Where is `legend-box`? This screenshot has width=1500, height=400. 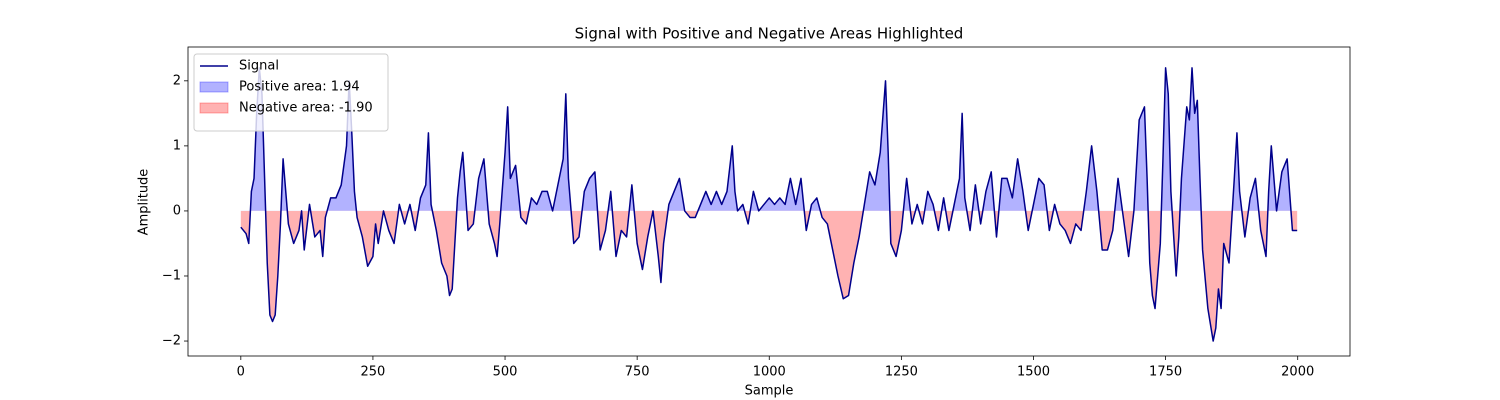
legend-box is located at coordinates (291, 92).